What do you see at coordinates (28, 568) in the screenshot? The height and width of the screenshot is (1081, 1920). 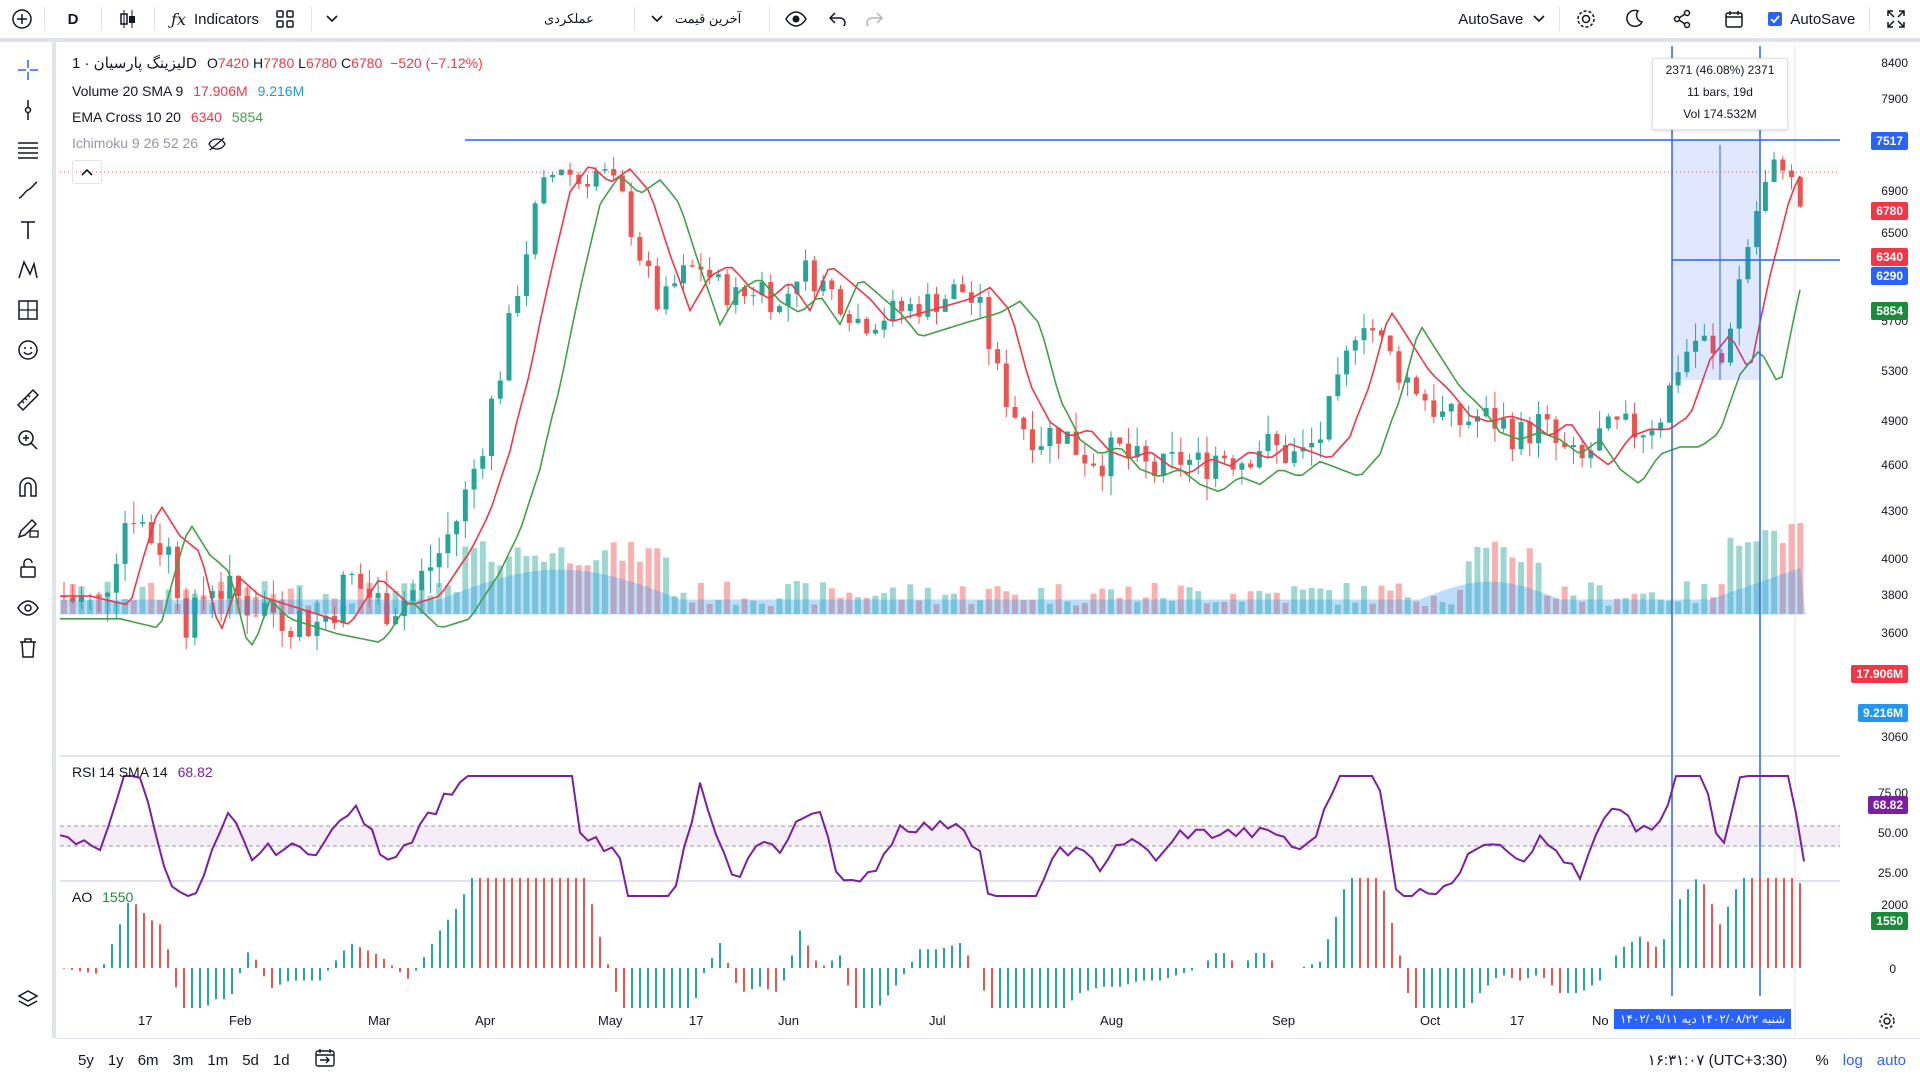 I see `lock-all-tool` at bounding box center [28, 568].